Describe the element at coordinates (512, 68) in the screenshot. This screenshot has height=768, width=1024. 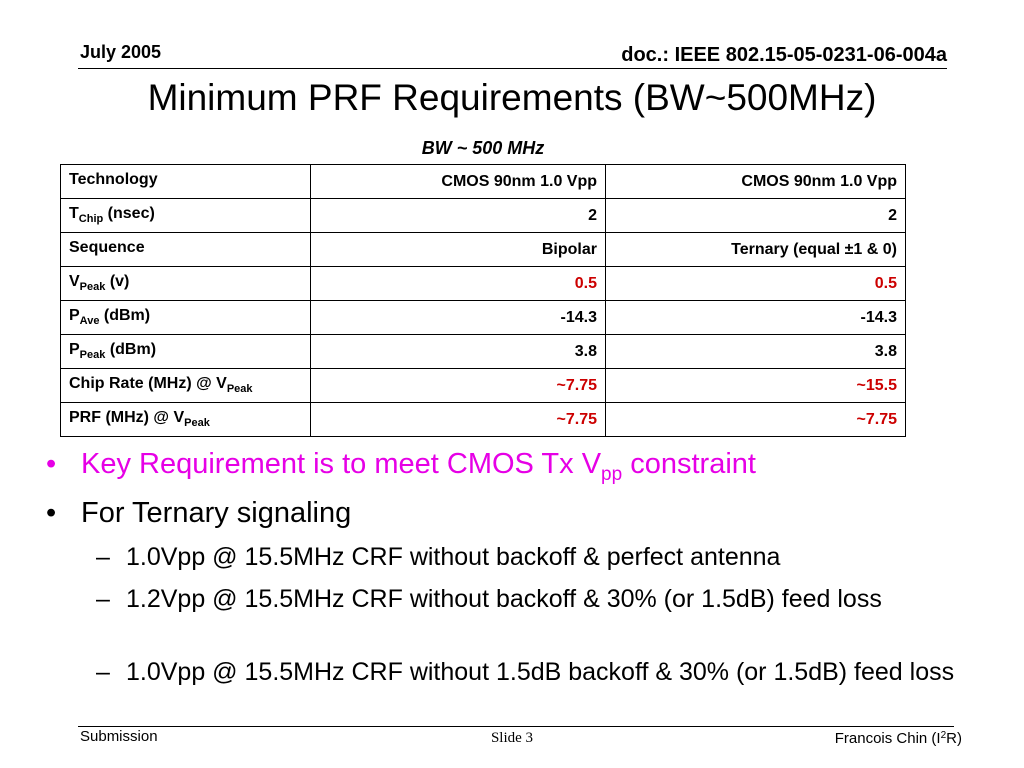
I see `header-divider` at that location.